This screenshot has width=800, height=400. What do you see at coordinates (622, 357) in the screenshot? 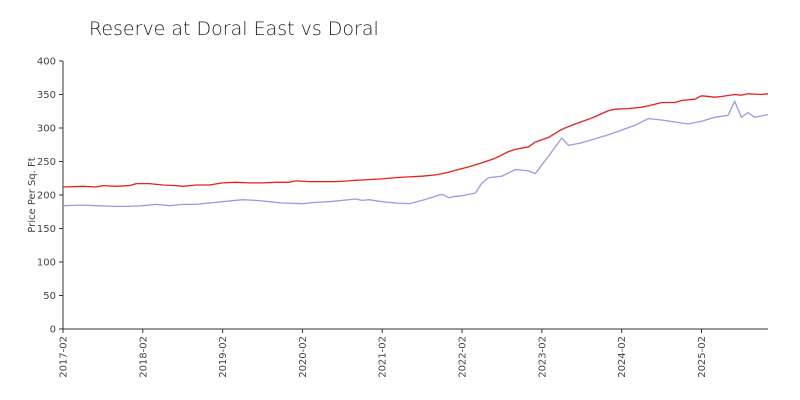
I see `x-tick-label: 2024-02` at bounding box center [622, 357].